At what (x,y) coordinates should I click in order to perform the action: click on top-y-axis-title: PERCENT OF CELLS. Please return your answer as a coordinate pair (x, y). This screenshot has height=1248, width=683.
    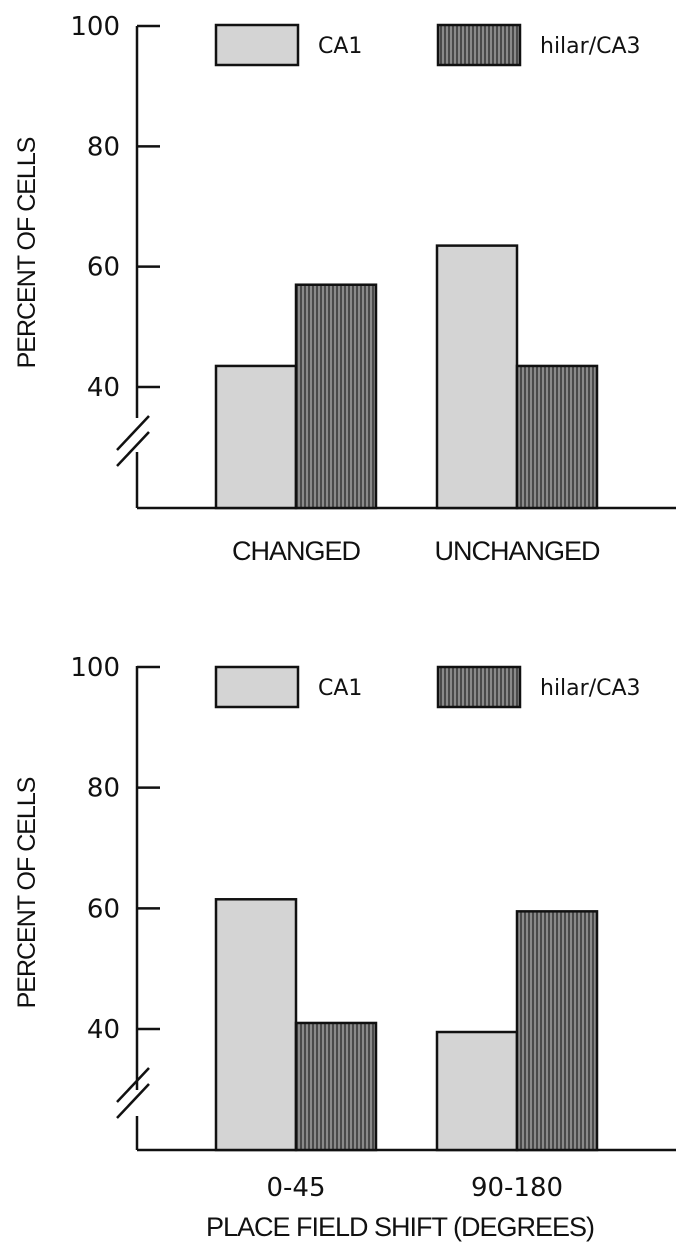
    Looking at the image, I should click on (27, 252).